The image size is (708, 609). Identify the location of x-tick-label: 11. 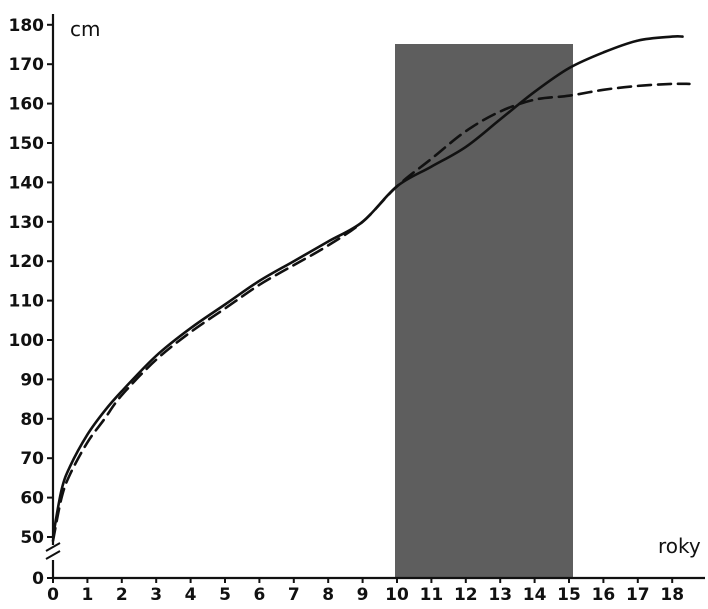
(432, 595).